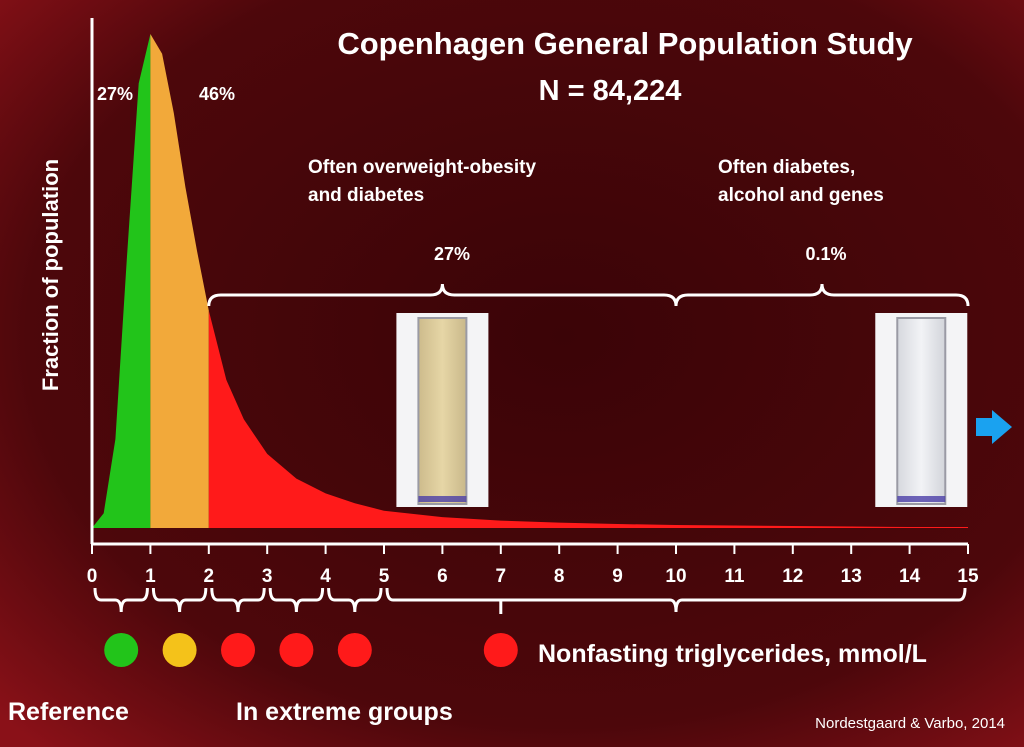 This screenshot has height=747, width=1024. I want to click on annotation-diabetes-line-2: alcohol and genes, so click(801, 195).